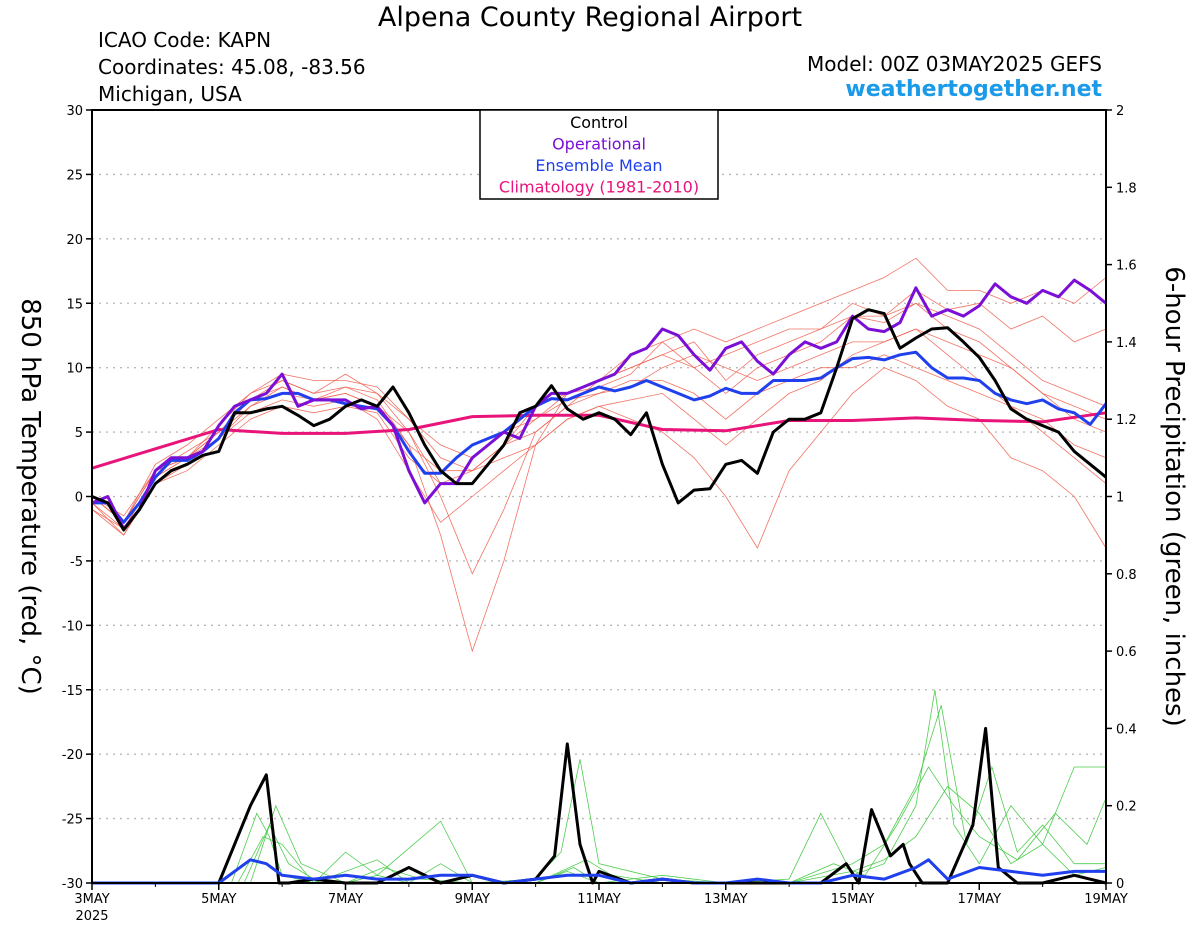  What do you see at coordinates (599, 871) in the screenshot?
I see `precipitation-ensemble-mean-line` at bounding box center [599, 871].